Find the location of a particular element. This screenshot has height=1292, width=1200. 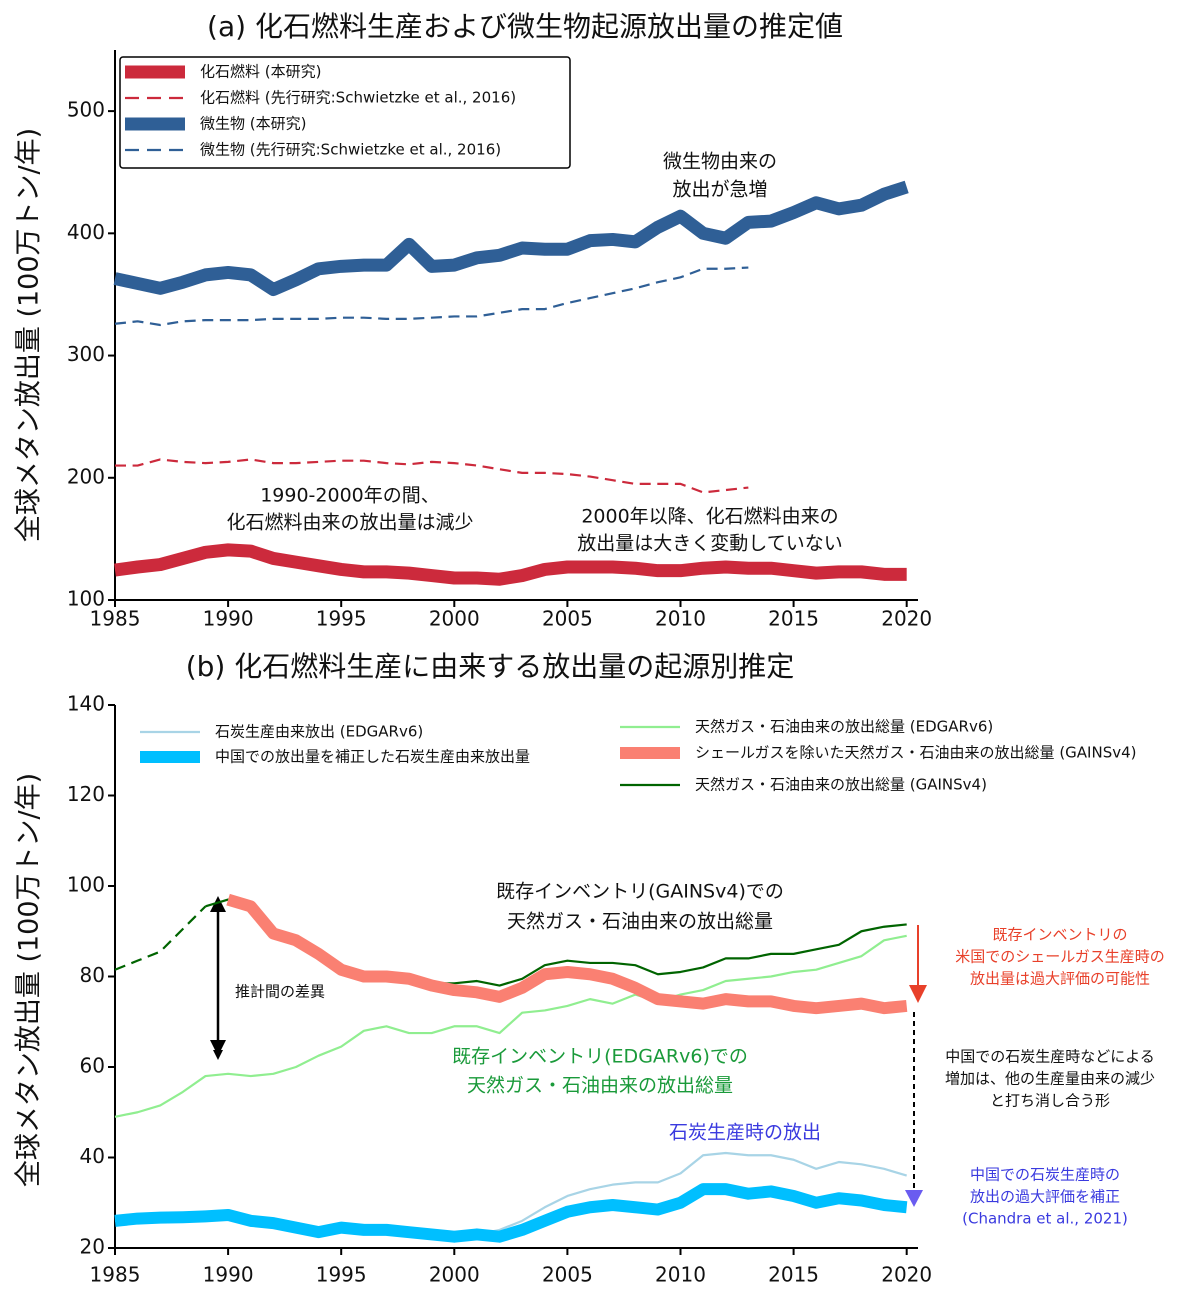

y-tick-label: 60 is located at coordinates (92, 1066).